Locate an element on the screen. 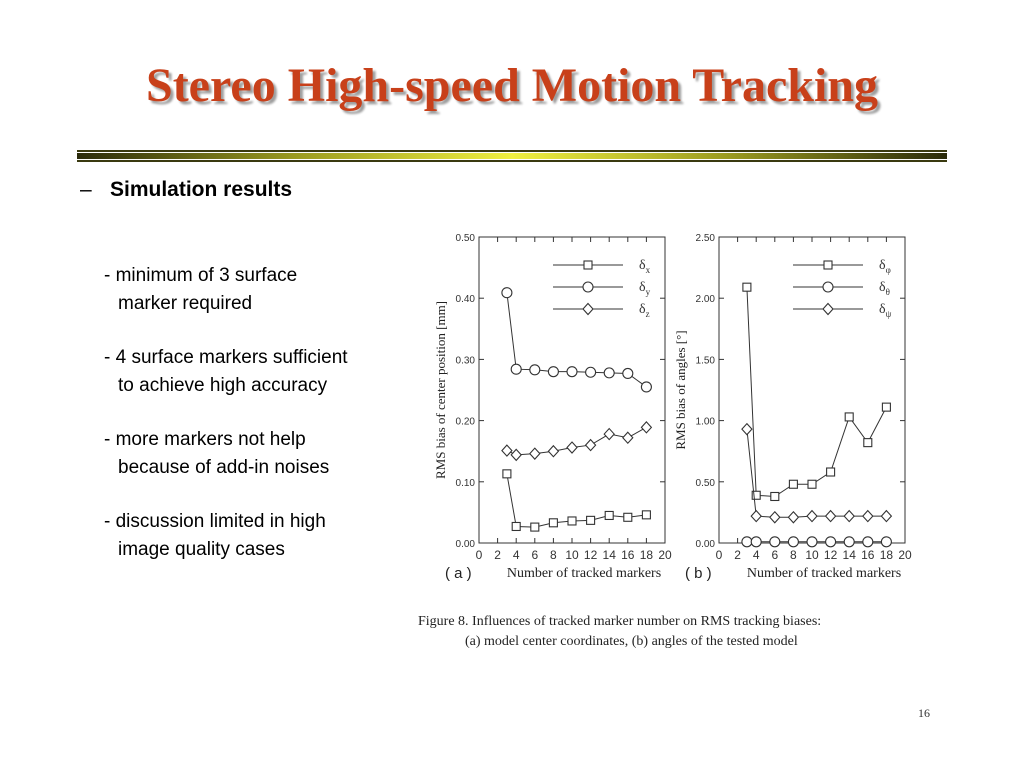  bullet-line: - minimum of 3 surface is located at coordinates (201, 275).